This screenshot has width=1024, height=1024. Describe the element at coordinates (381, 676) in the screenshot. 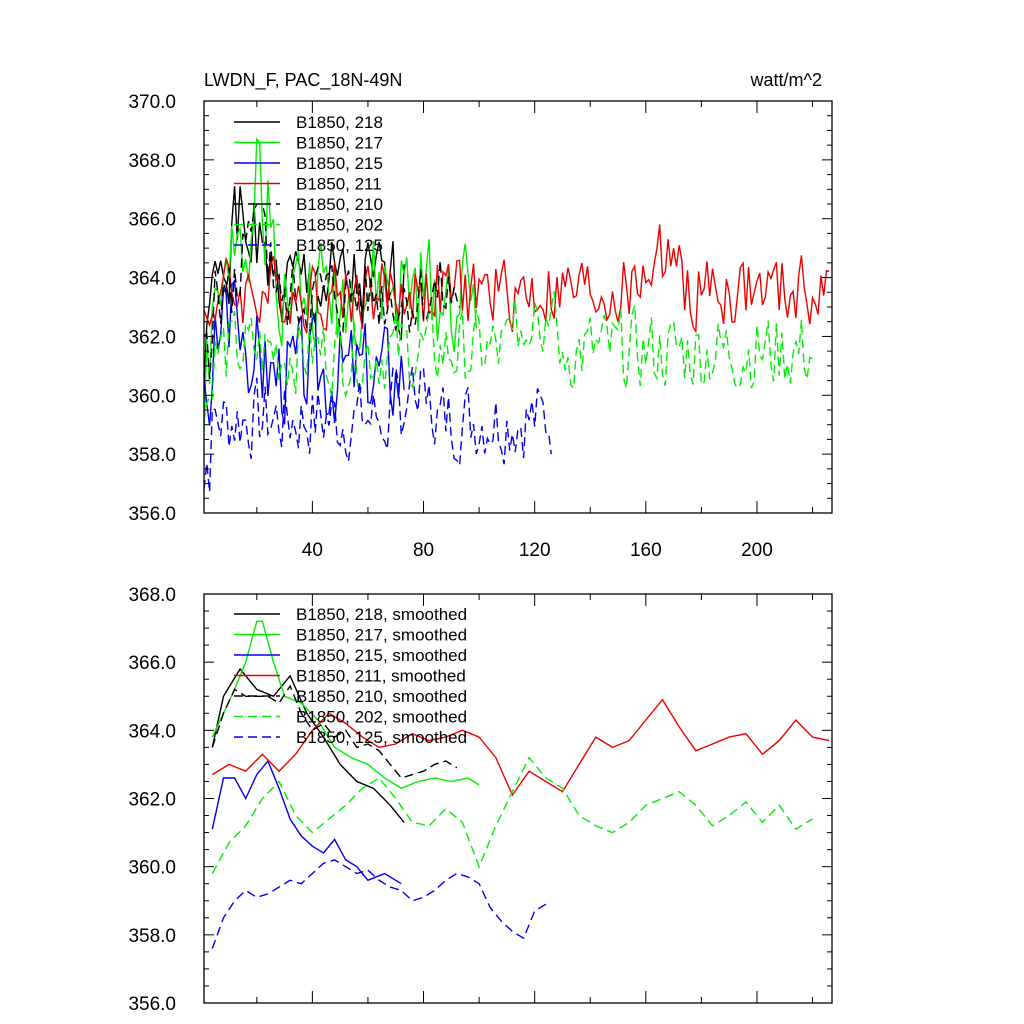

I see `bottom-legend-label: B1850, 211, smoothed` at that location.